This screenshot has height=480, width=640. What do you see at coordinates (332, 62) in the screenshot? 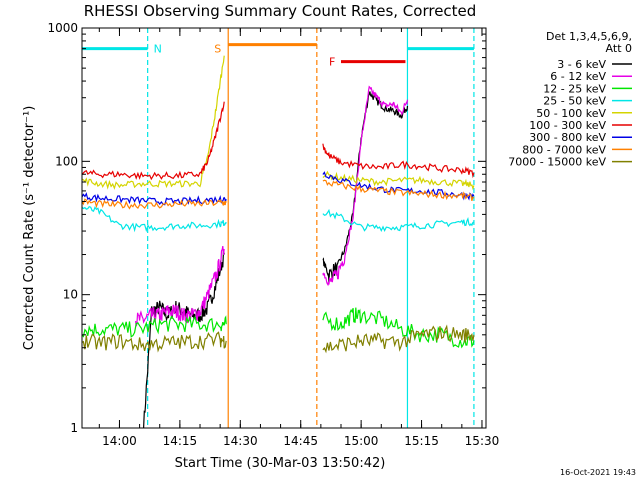
I see `flag-label-f: F` at bounding box center [332, 62].